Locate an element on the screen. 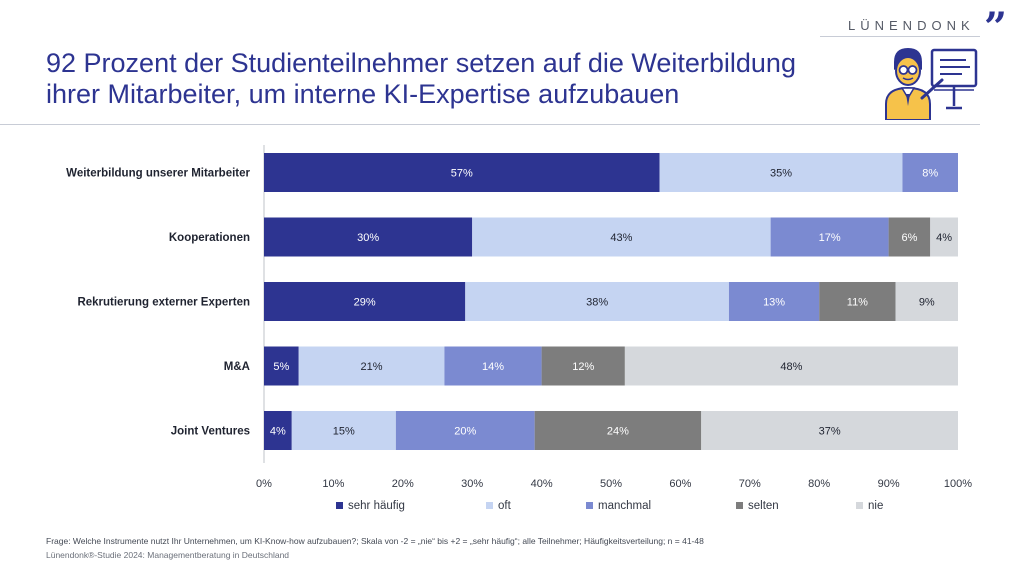 This screenshot has height=576, width=1024. legend-label: selten is located at coordinates (763, 506).